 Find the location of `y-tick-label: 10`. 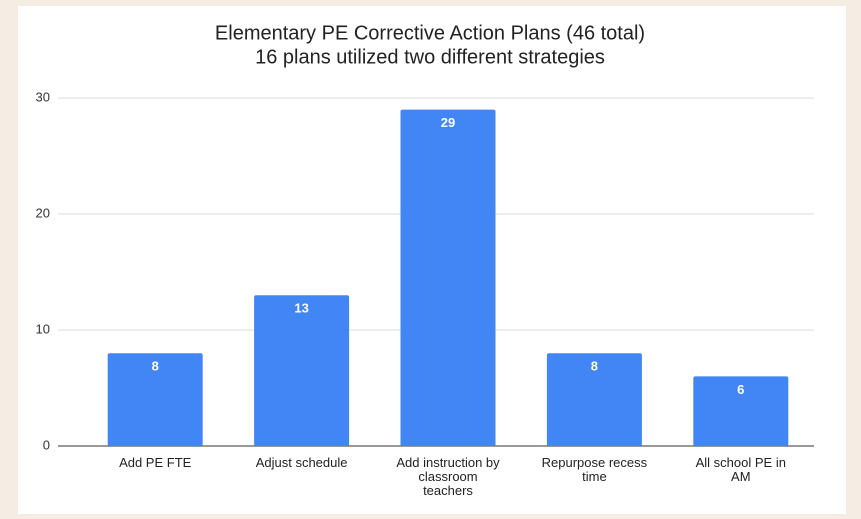

y-tick-label: 10 is located at coordinates (43, 328).